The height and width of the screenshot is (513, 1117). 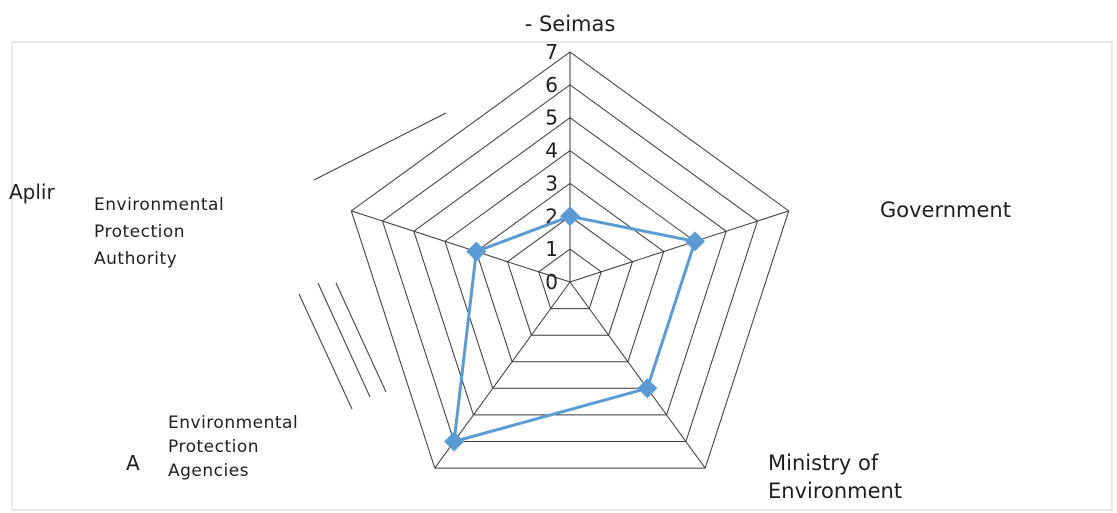 I want to click on tick-label: 6, so click(x=551, y=85).